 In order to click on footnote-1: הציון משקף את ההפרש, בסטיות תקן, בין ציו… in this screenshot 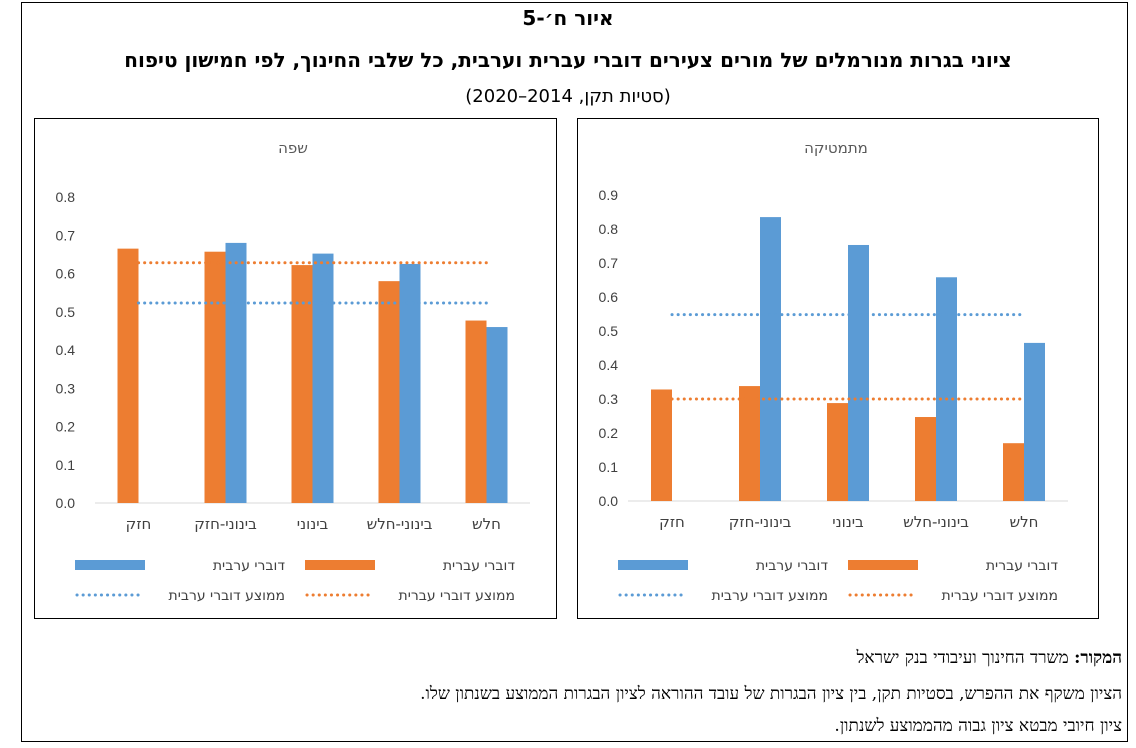, I will do `click(771, 694)`.